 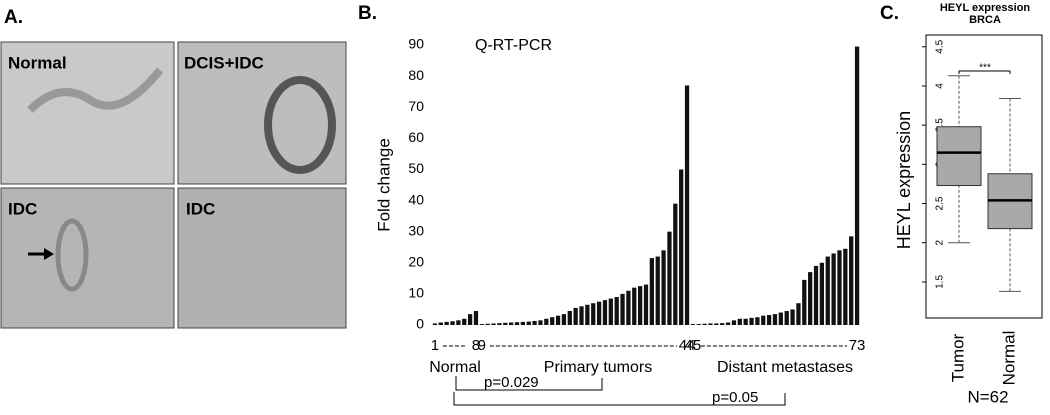 I want to click on y-tick-label: 10, so click(x=416, y=293).